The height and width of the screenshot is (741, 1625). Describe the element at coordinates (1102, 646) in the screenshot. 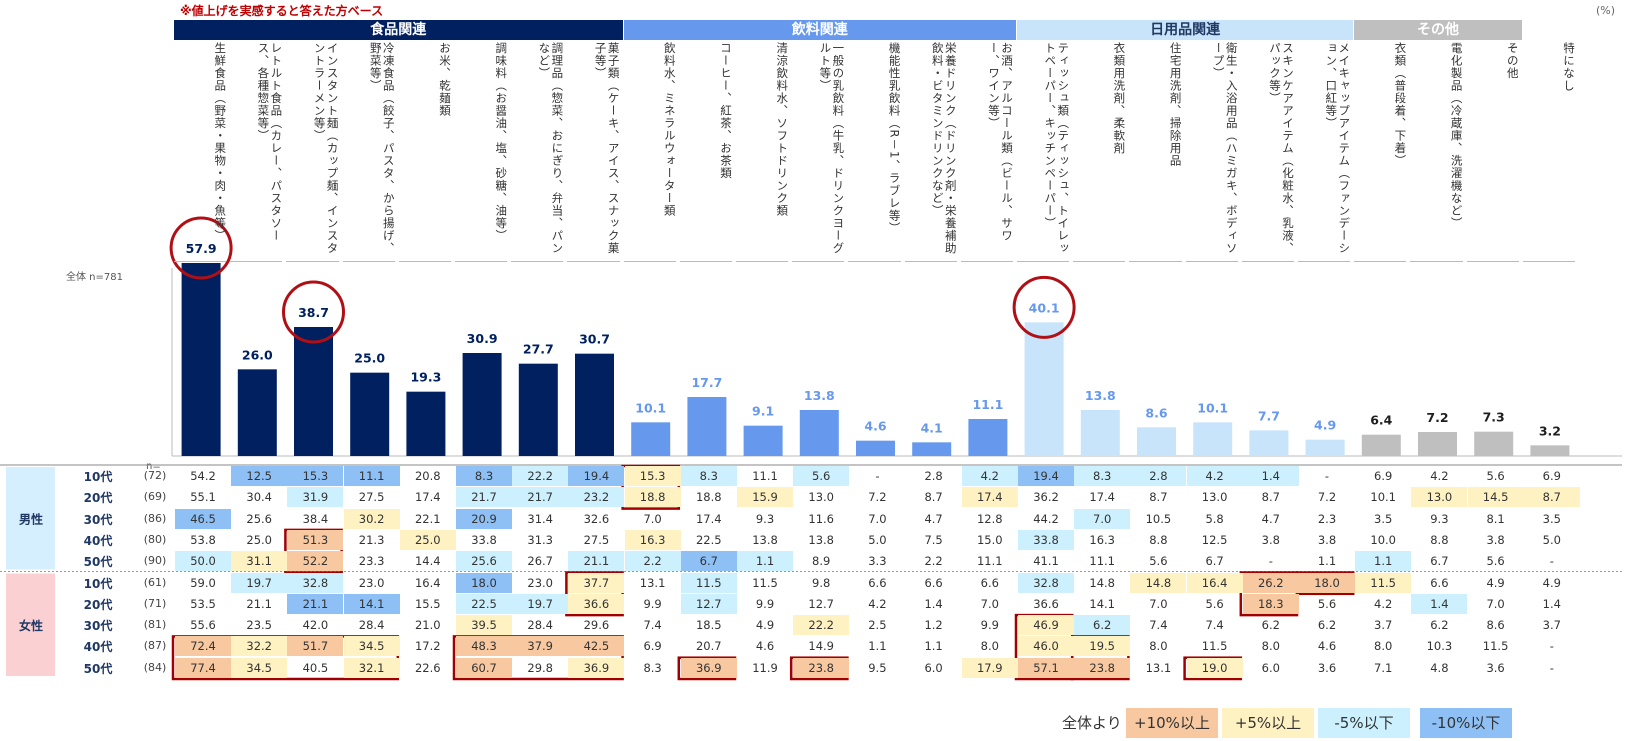

I see `table-cell: 19.5` at that location.